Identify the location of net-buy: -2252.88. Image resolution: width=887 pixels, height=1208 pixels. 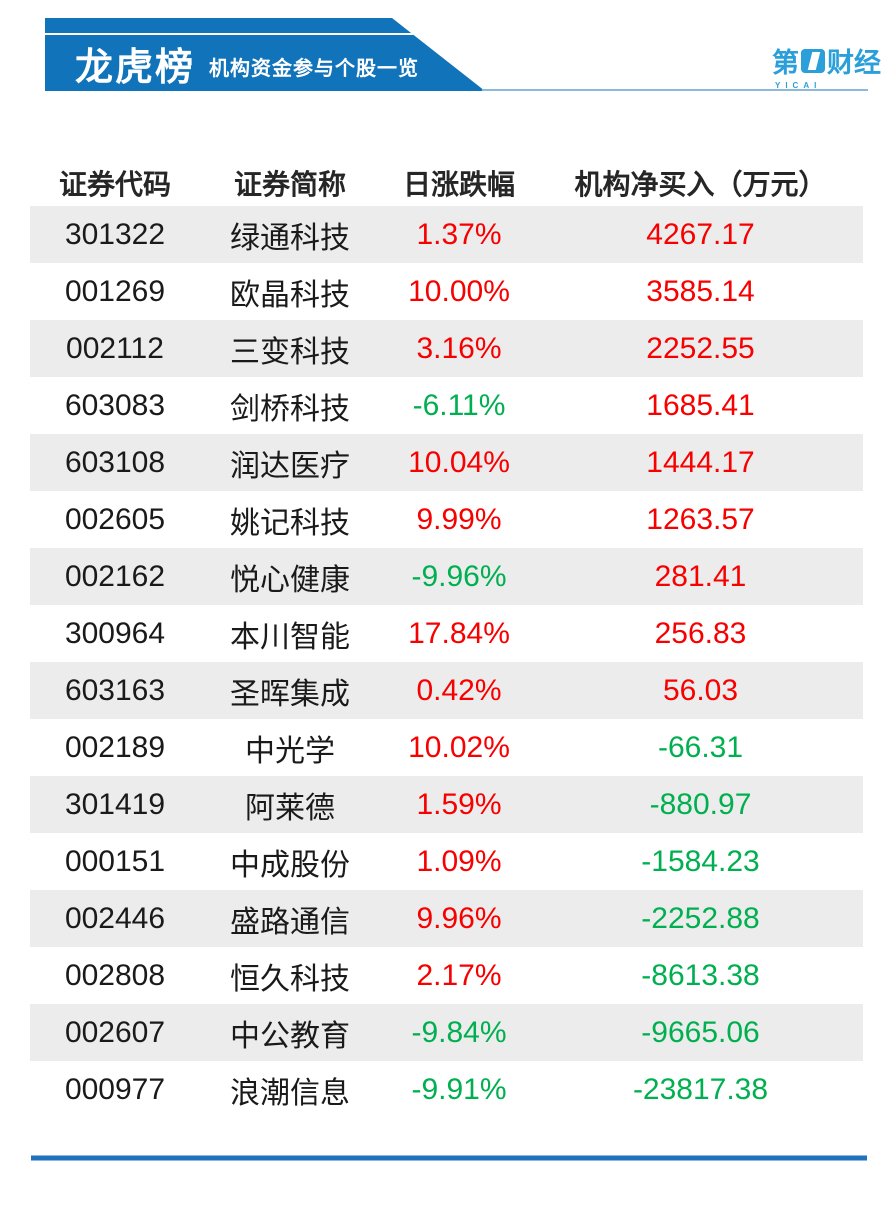
(700, 918).